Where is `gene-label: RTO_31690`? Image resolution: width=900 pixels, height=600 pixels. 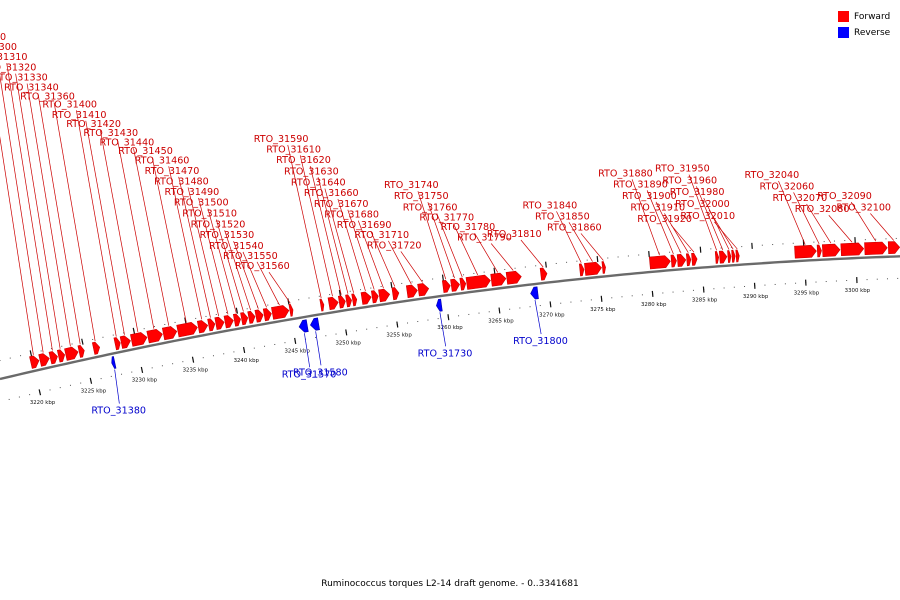 gene-label: RTO_31690 is located at coordinates (364, 225).